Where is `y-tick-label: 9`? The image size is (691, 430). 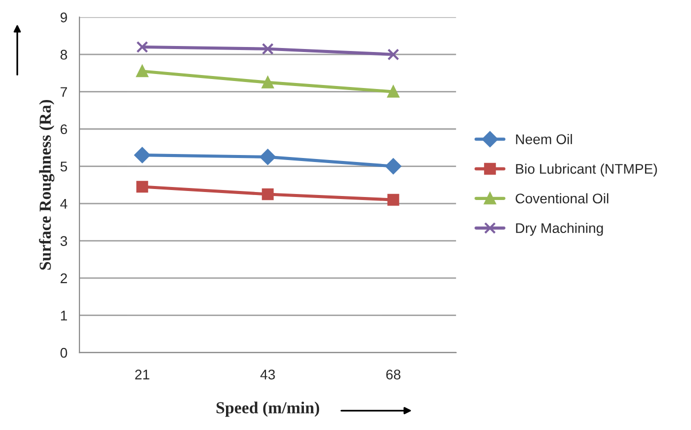
y-tick-label: 9 is located at coordinates (63, 17).